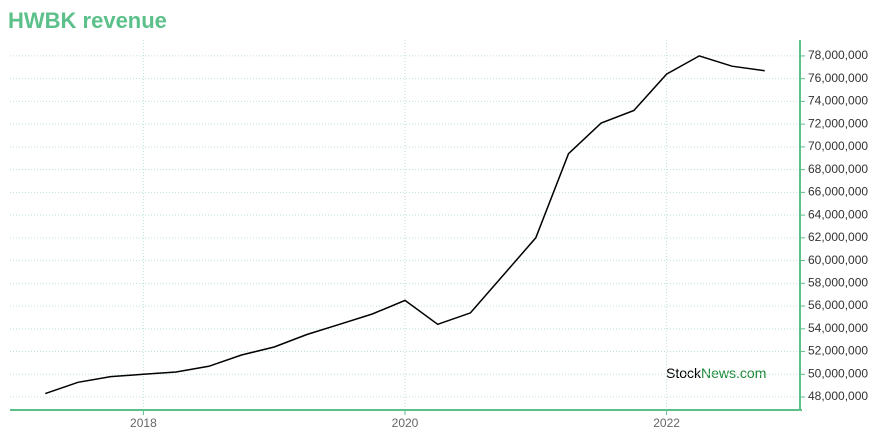  I want to click on y-tick-label: 60,000,000, so click(838, 260).